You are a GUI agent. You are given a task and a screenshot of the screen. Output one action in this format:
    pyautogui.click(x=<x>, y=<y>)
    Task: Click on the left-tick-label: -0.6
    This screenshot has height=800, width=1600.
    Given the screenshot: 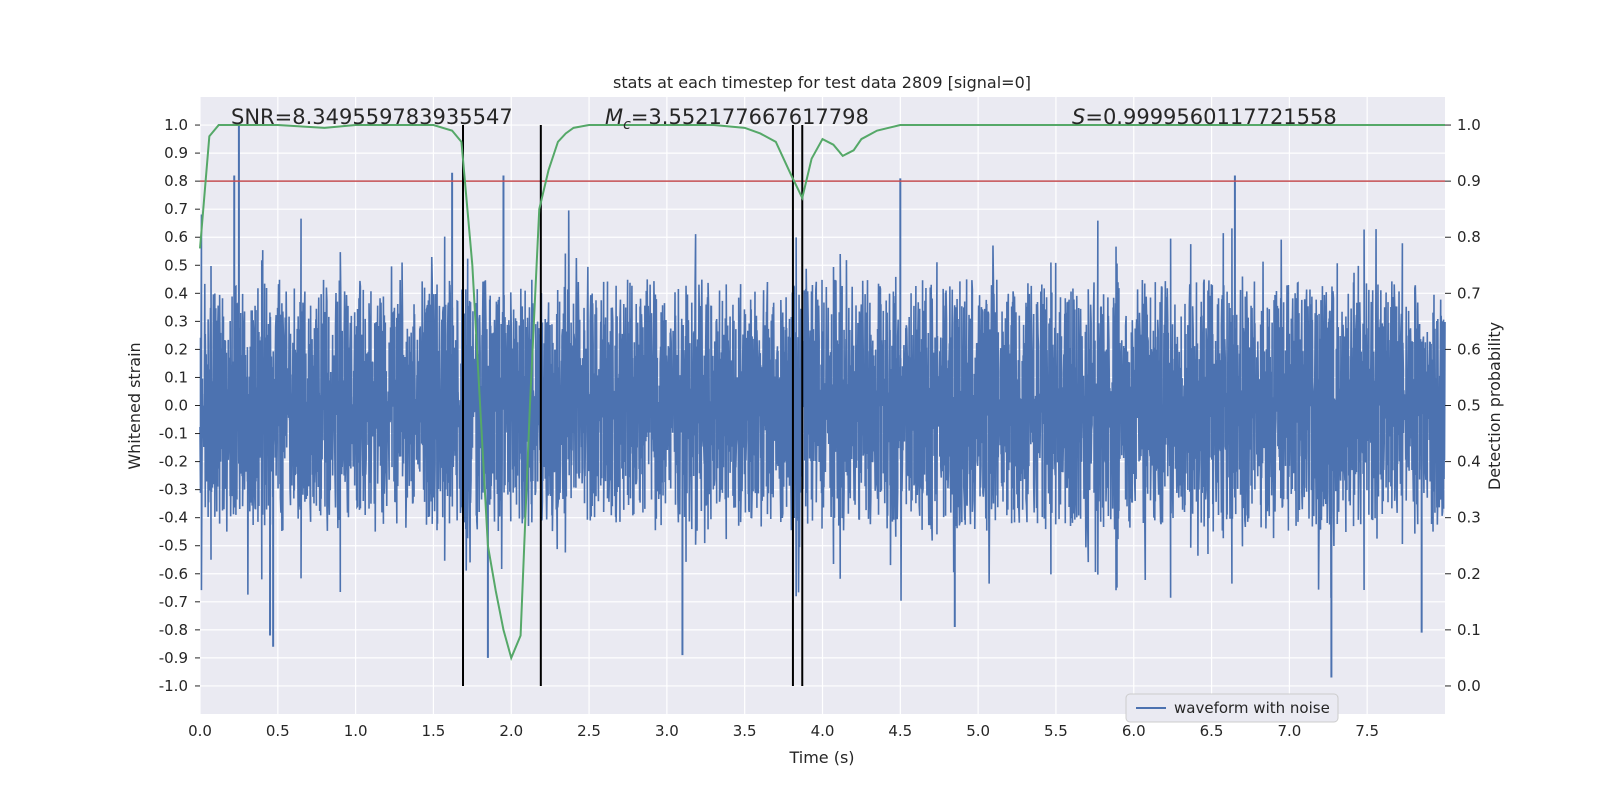 What is the action you would take?
    pyautogui.click(x=173, y=574)
    